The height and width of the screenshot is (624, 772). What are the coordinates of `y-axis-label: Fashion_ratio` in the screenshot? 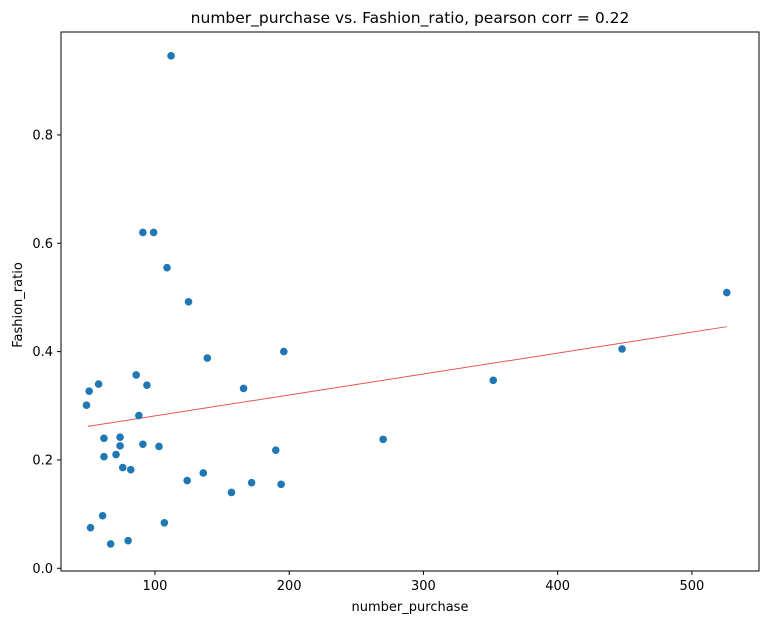 It's located at (18, 305).